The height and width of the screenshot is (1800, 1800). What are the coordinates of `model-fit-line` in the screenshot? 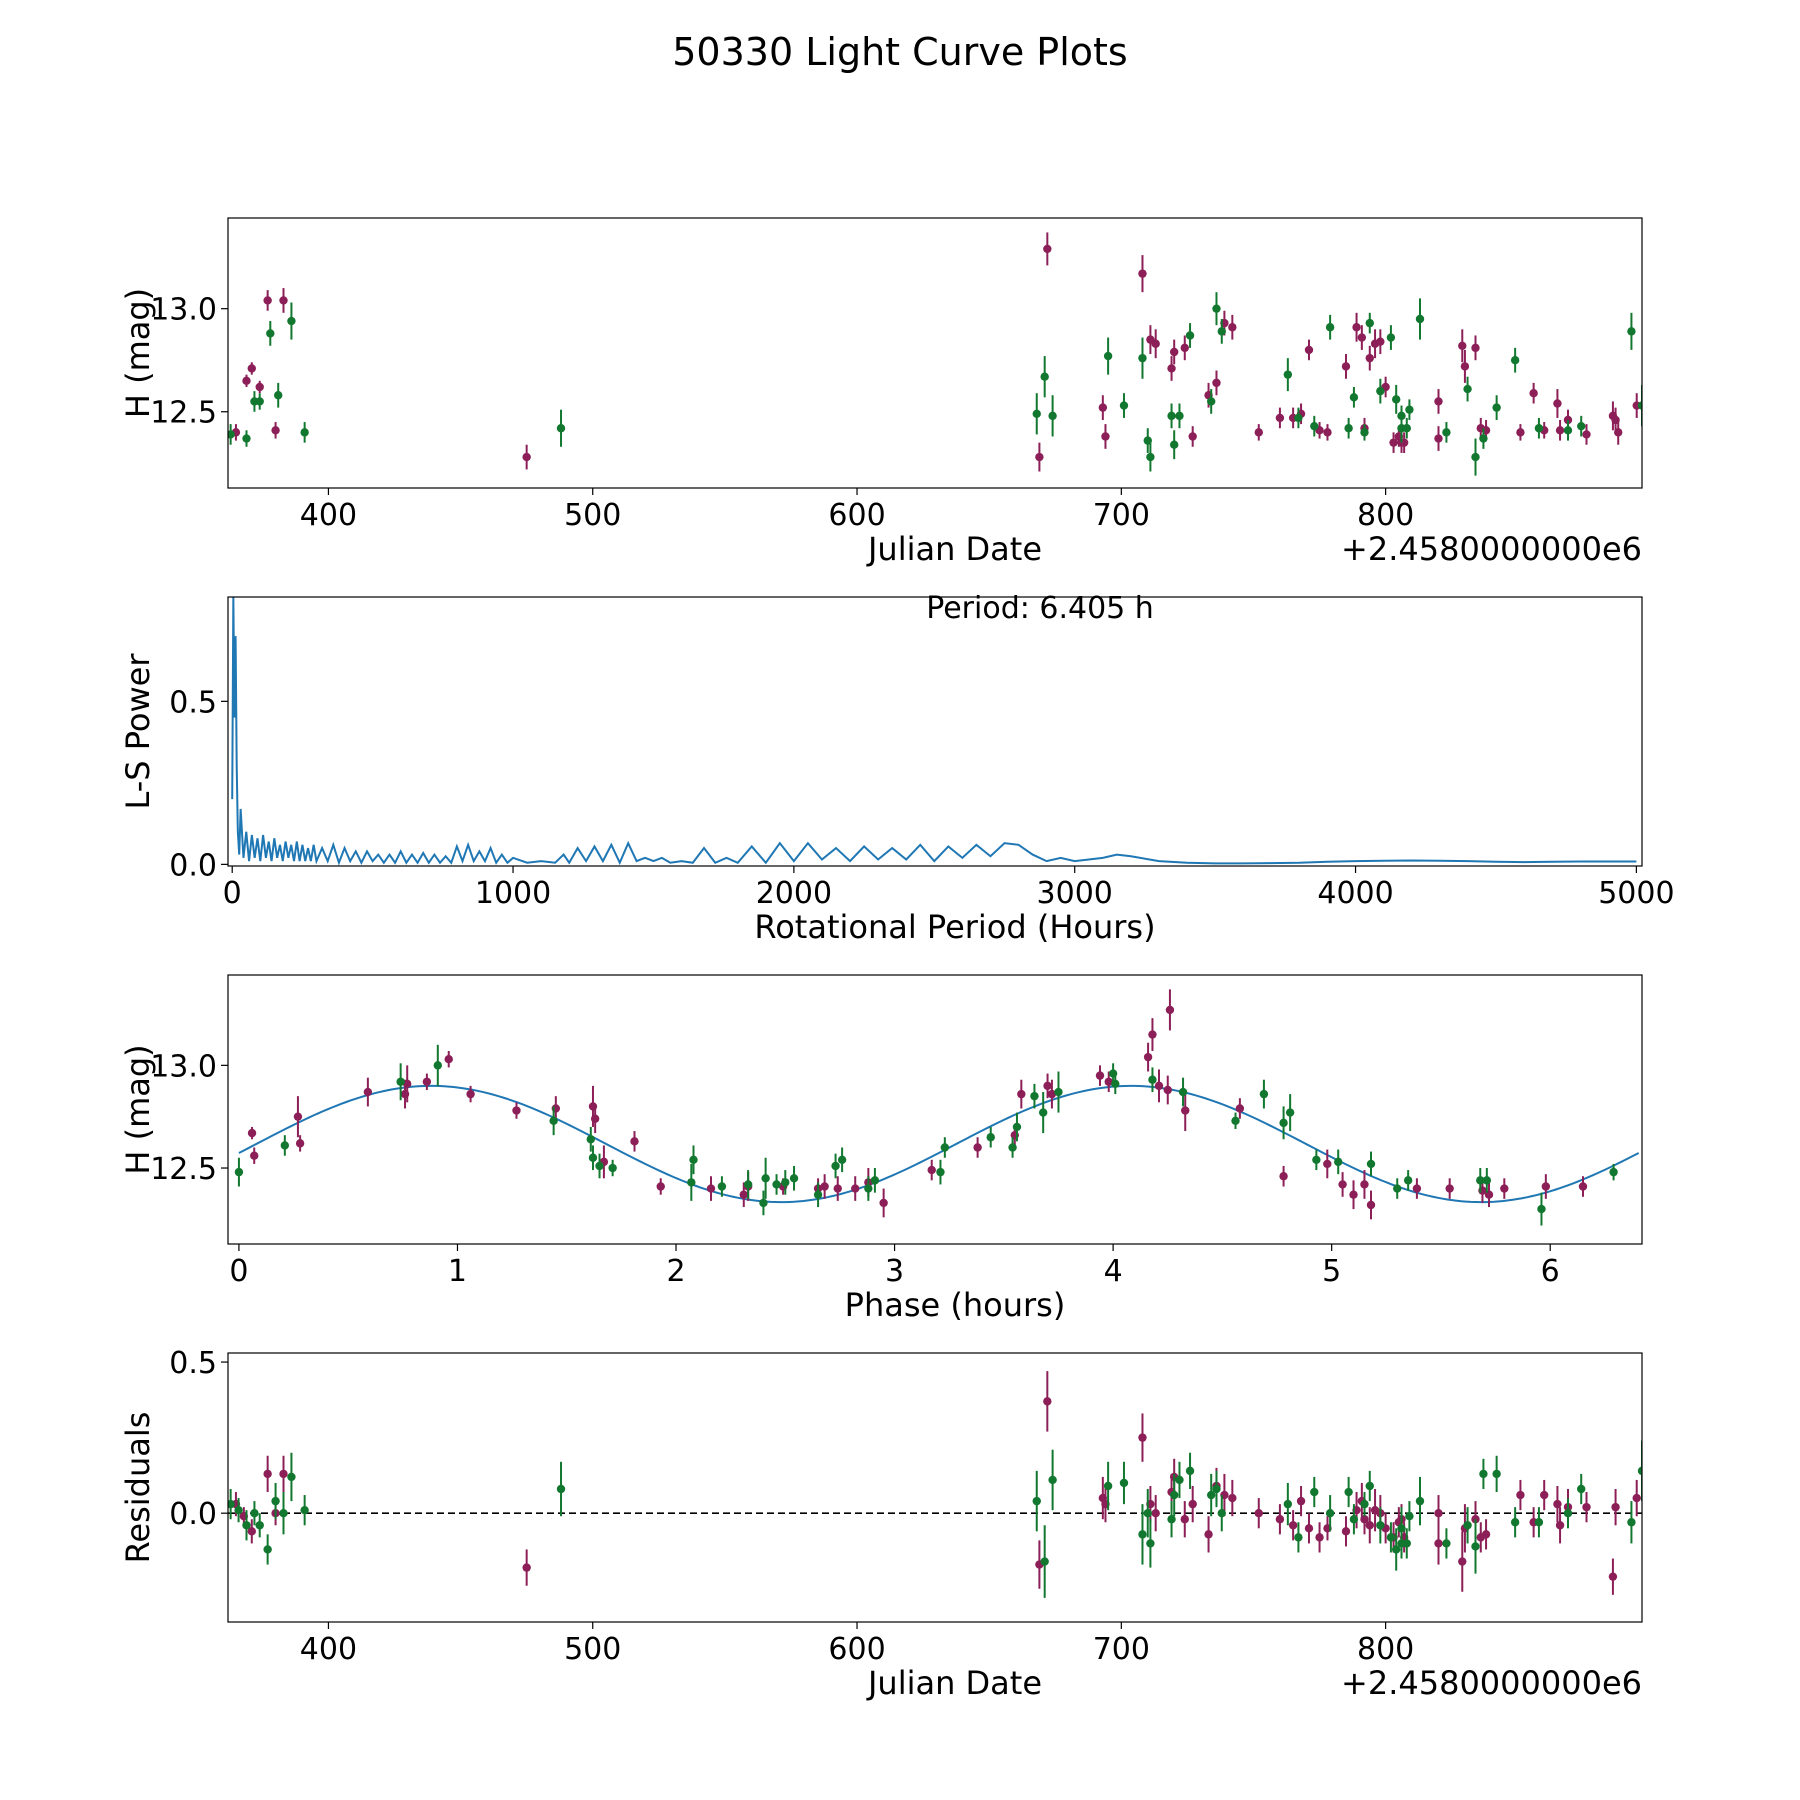 It's located at (939, 1144).